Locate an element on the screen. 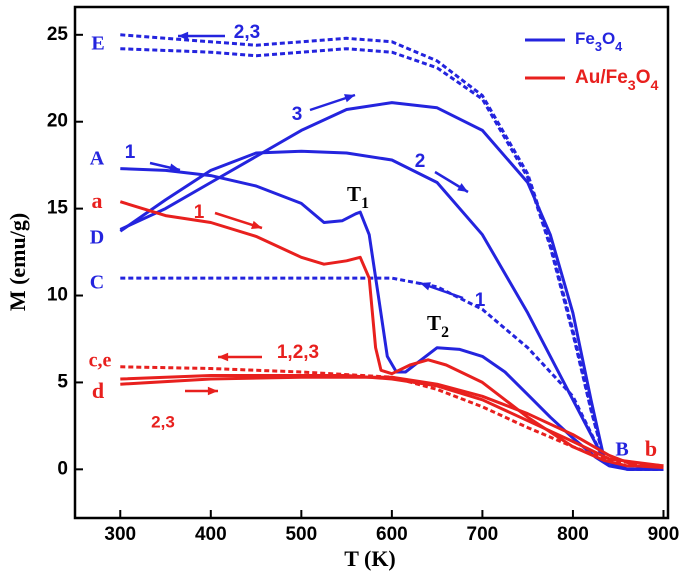 Image resolution: width=685 pixels, height=579 pixels. y-tick-label: 10 is located at coordinates (57, 295).